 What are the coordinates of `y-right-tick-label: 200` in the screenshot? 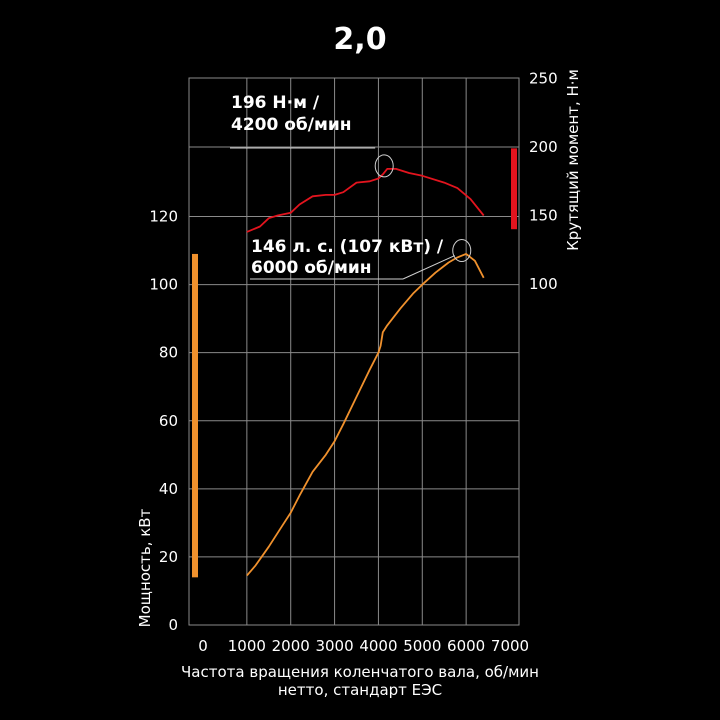 It's located at (543, 147).